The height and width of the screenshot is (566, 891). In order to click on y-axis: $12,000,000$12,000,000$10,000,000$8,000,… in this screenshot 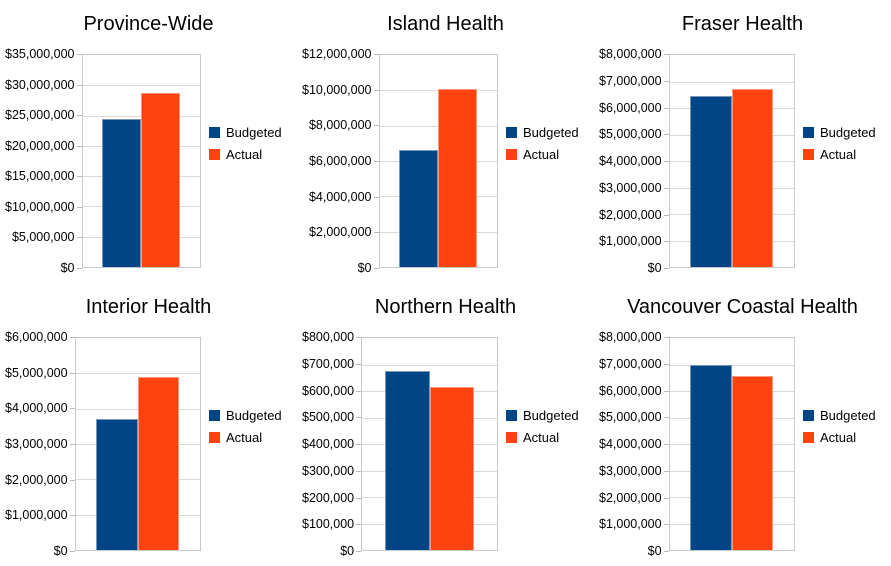, I will do `click(338, 161)`.